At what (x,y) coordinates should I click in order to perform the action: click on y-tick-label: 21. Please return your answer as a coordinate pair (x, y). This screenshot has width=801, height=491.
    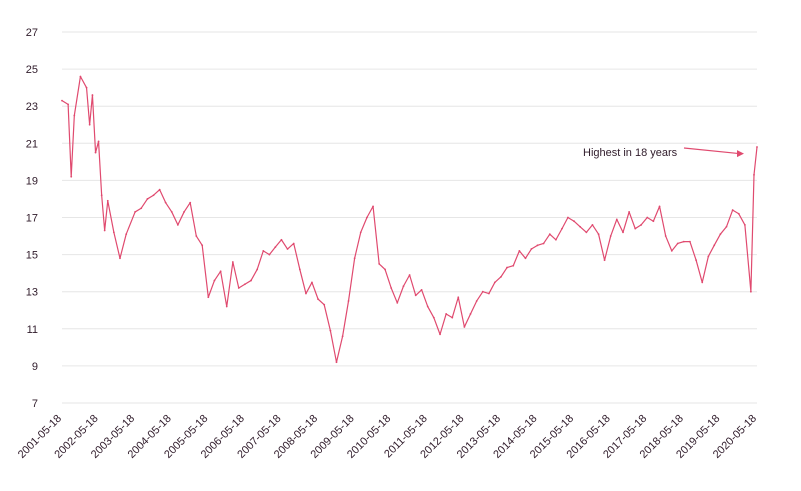
    Looking at the image, I should click on (32, 144).